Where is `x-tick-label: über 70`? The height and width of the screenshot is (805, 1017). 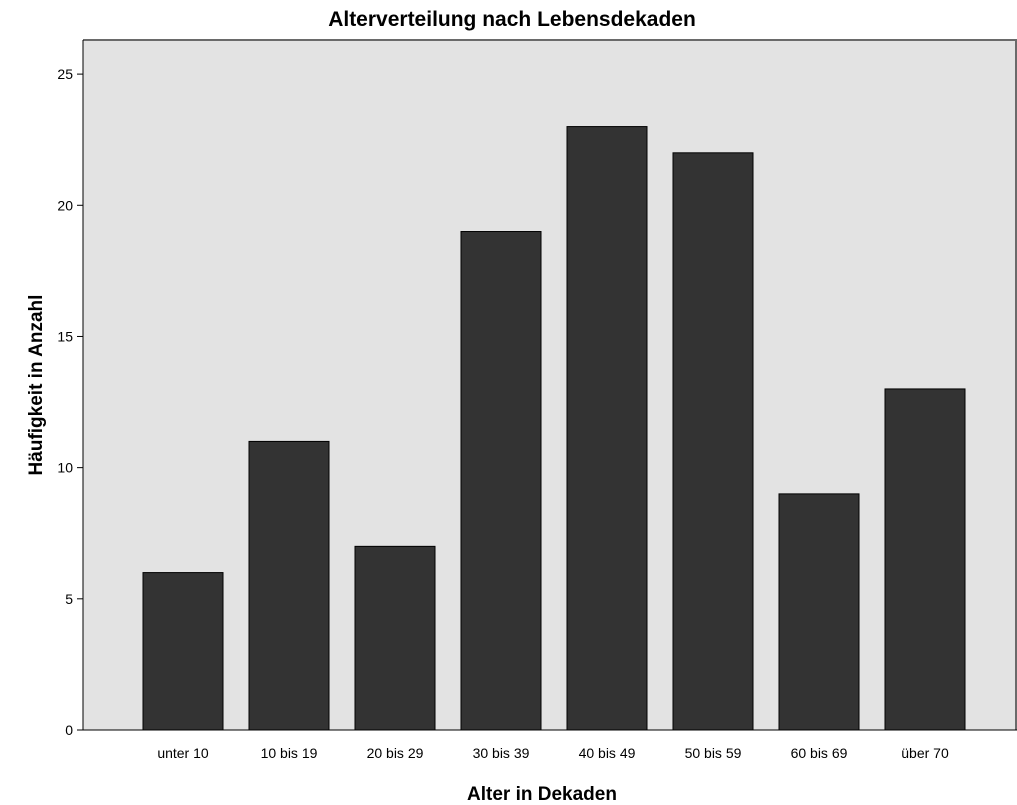
x-tick-label: über 70 is located at coordinates (925, 753).